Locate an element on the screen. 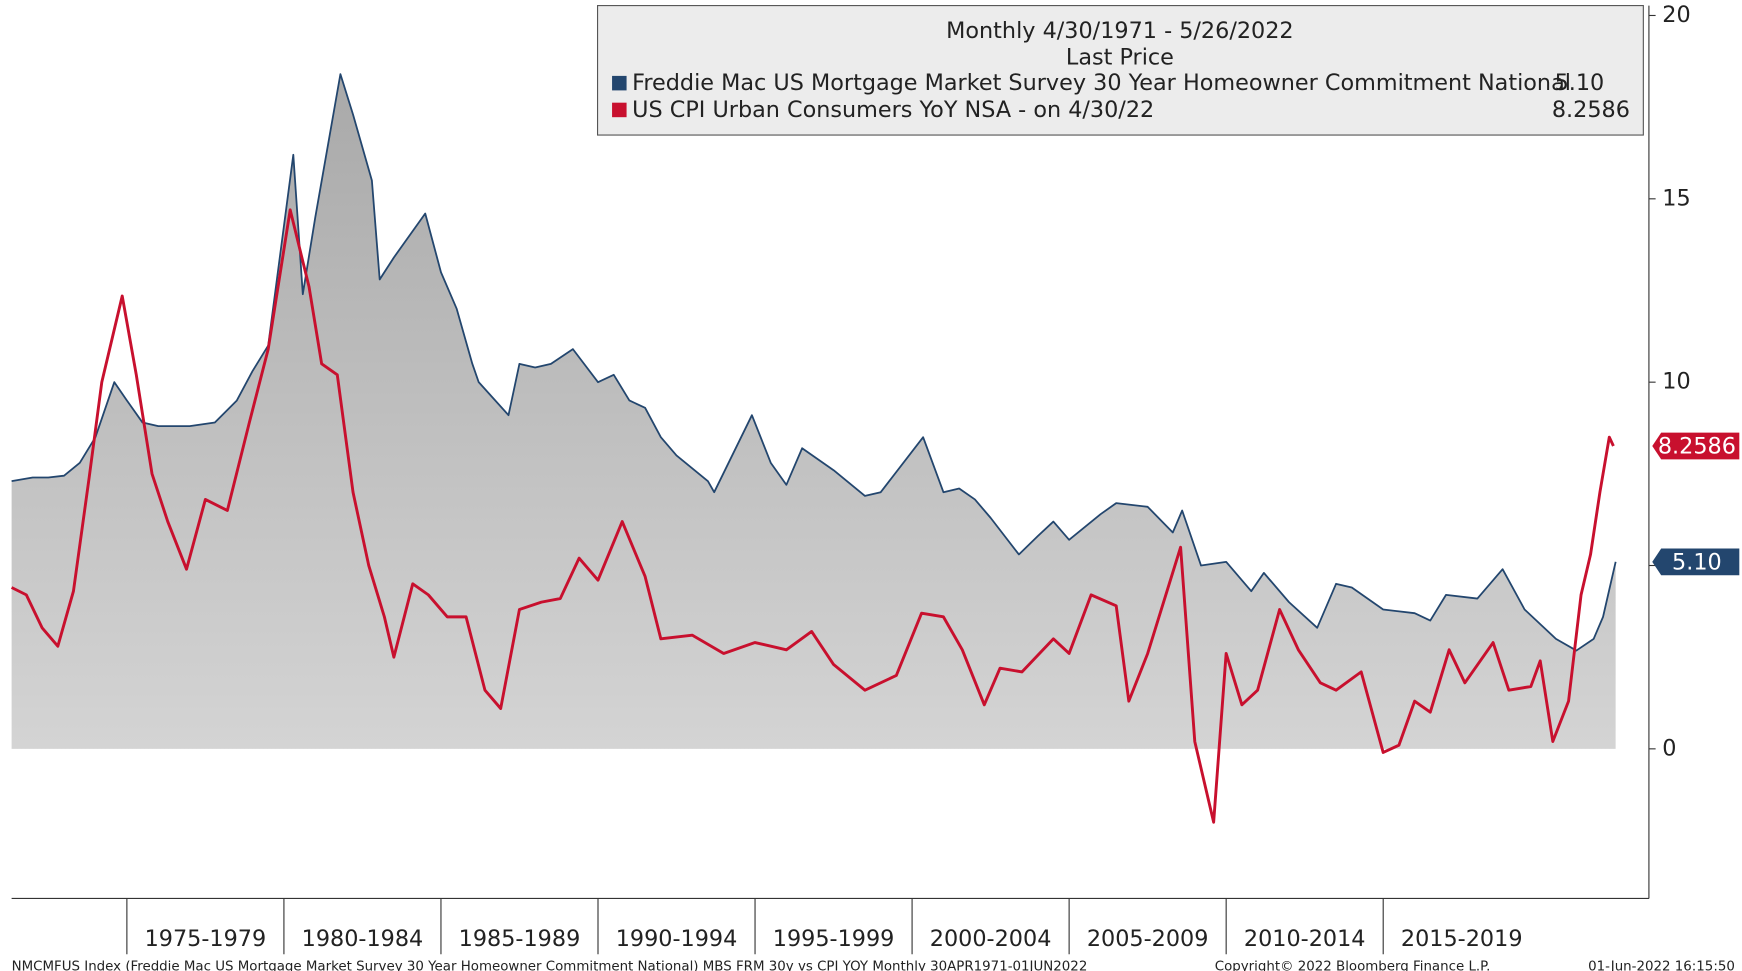  legend-title: Monthly 4/30/1971 - 5/26/2022 is located at coordinates (1119, 31).